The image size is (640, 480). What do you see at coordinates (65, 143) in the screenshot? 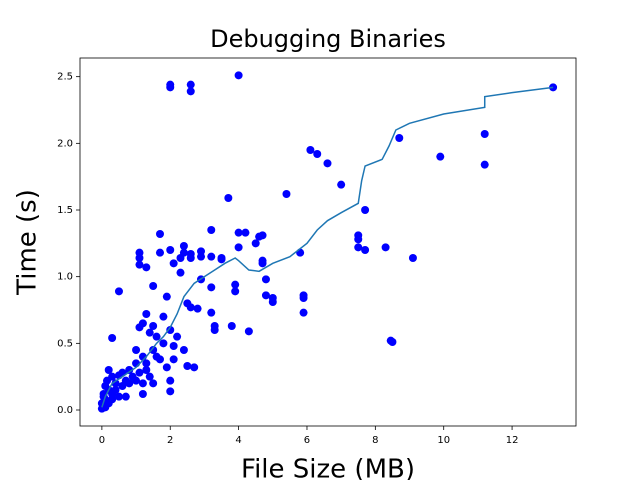
I see `y-tick-label: 2.0` at bounding box center [65, 143].